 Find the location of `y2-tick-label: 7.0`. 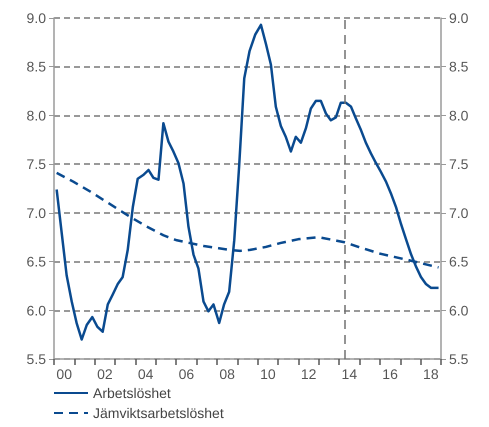

y2-tick-label: 7.0 is located at coordinates (459, 212).